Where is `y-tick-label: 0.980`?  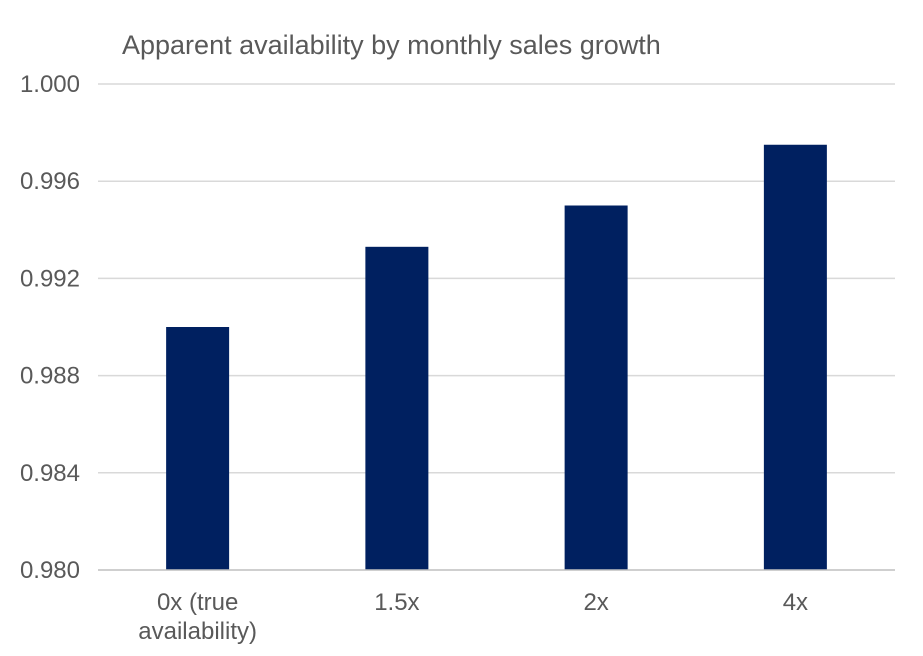 y-tick-label: 0.980 is located at coordinates (50, 570).